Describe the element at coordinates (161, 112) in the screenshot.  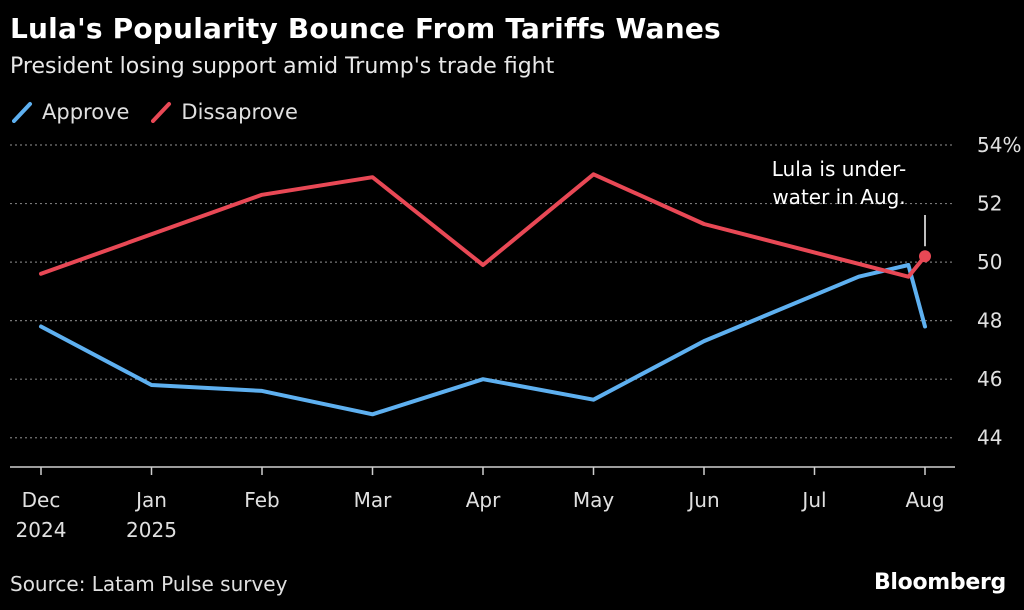
I see `legend-swatch-dissaprove` at that location.